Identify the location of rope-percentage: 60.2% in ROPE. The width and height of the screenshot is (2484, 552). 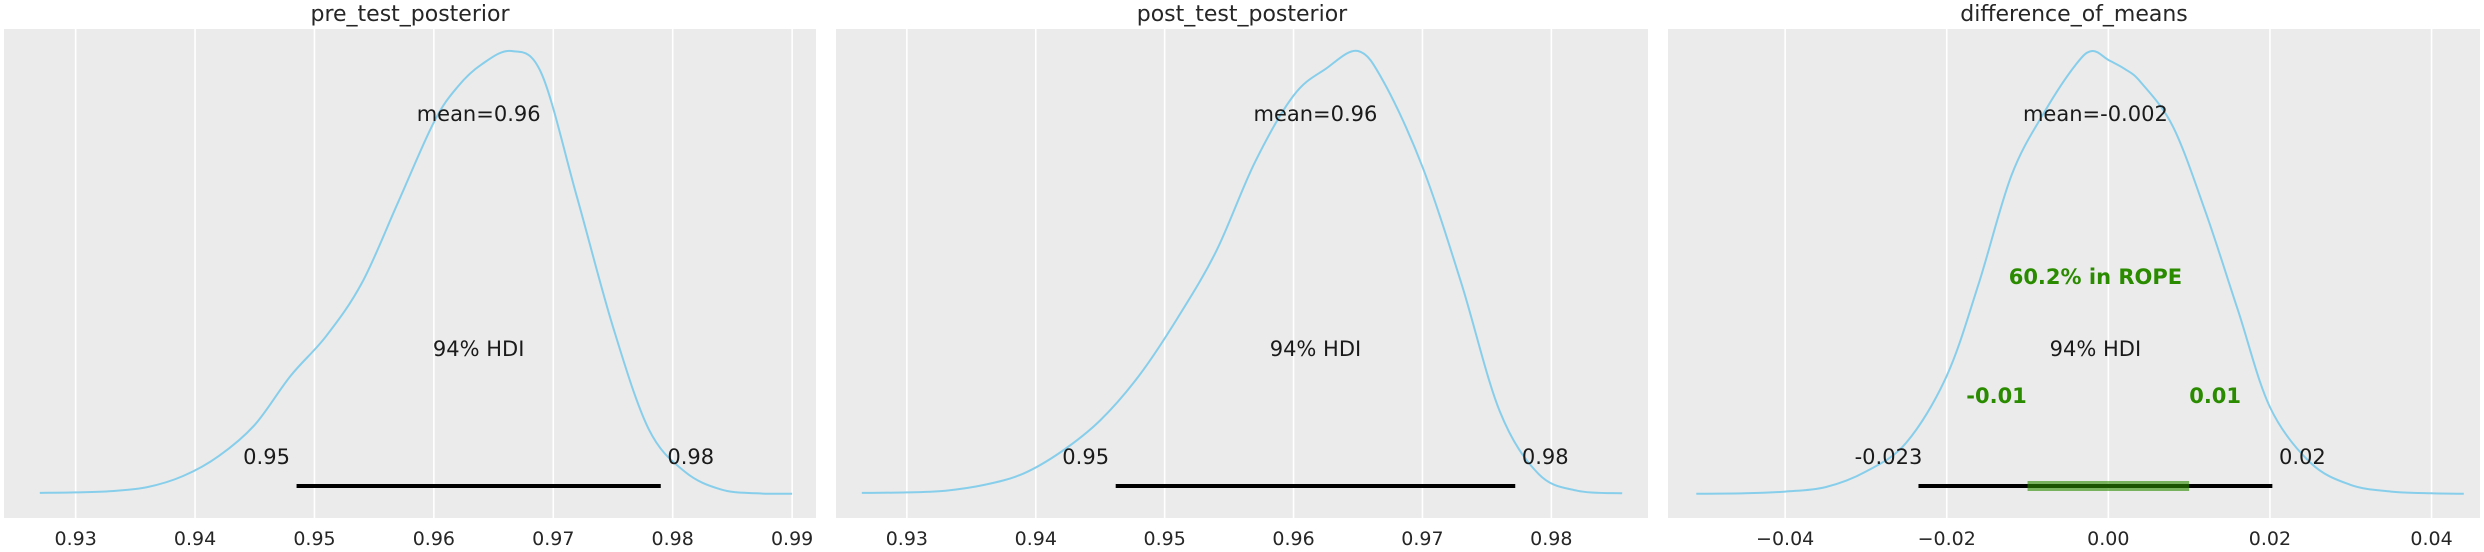
(2095, 277).